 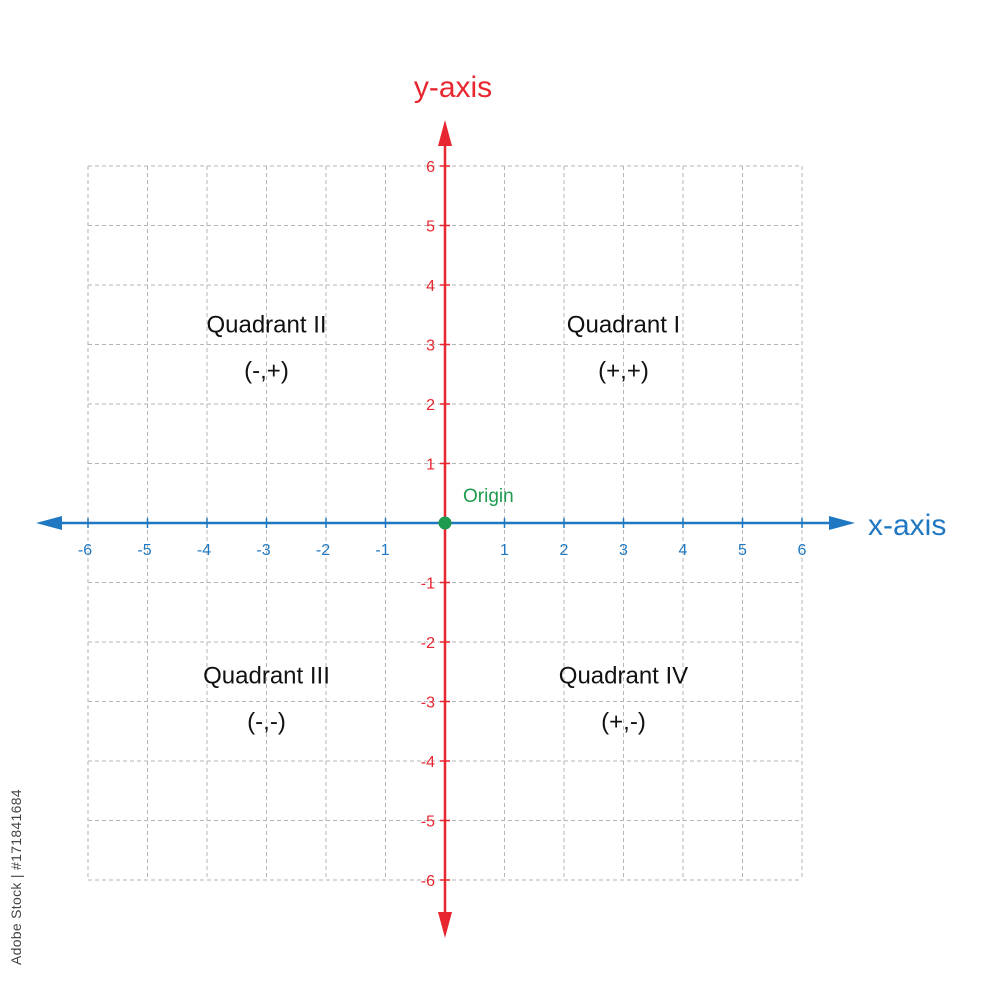 I want to click on x-tick-label: 5, so click(x=742, y=550).